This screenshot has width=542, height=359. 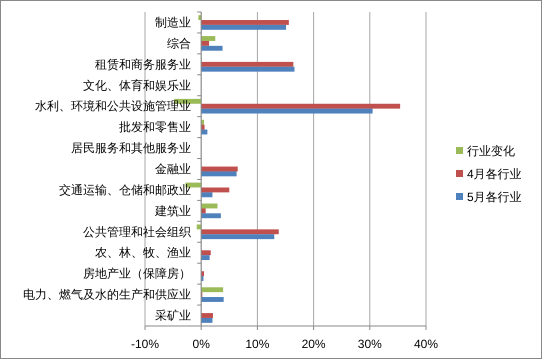 What do you see at coordinates (173, 169) in the screenshot?
I see `y-tick-label: 金融业` at bounding box center [173, 169].